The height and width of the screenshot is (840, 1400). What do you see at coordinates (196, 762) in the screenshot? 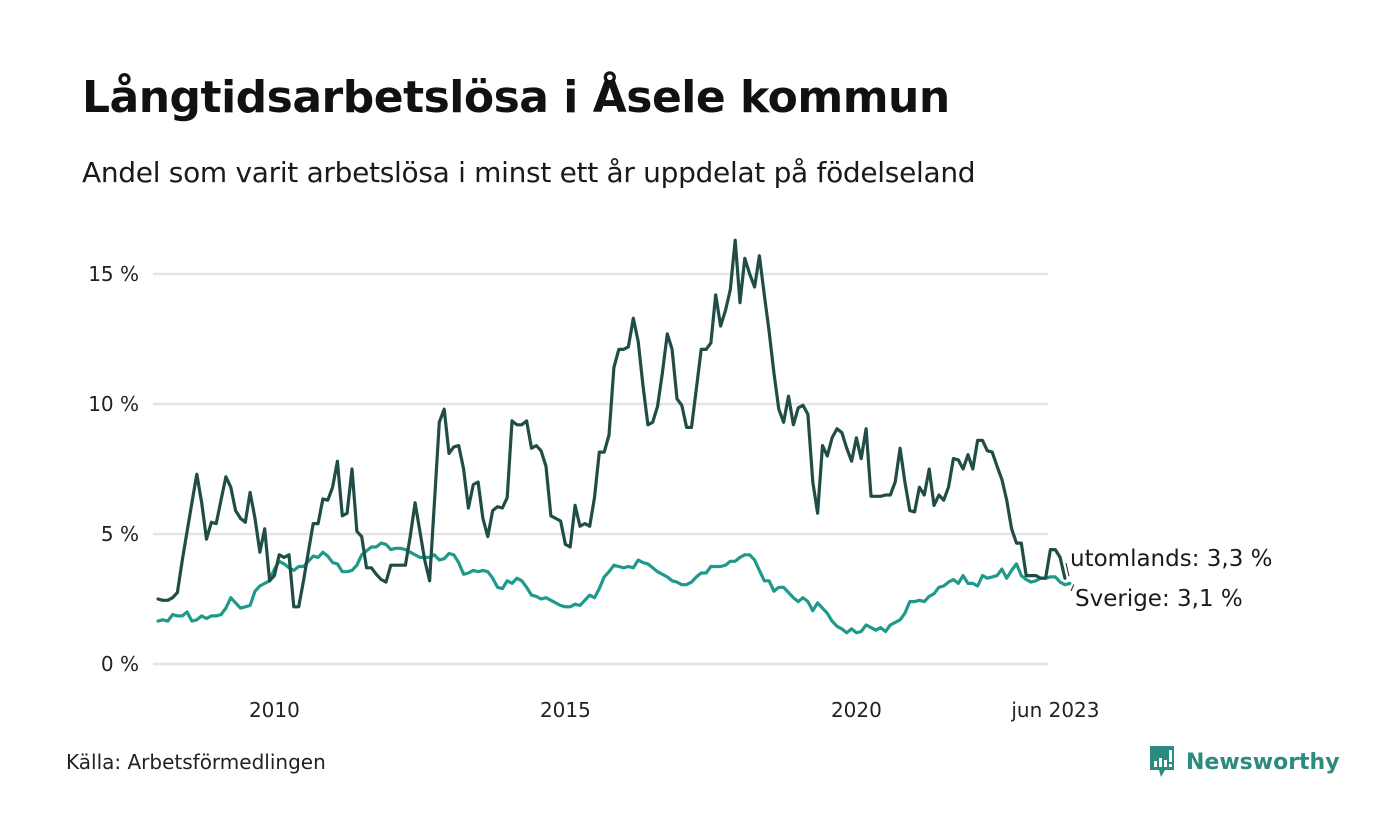
I see `source-note: Källa: Arbetsförmedlingen` at bounding box center [196, 762].